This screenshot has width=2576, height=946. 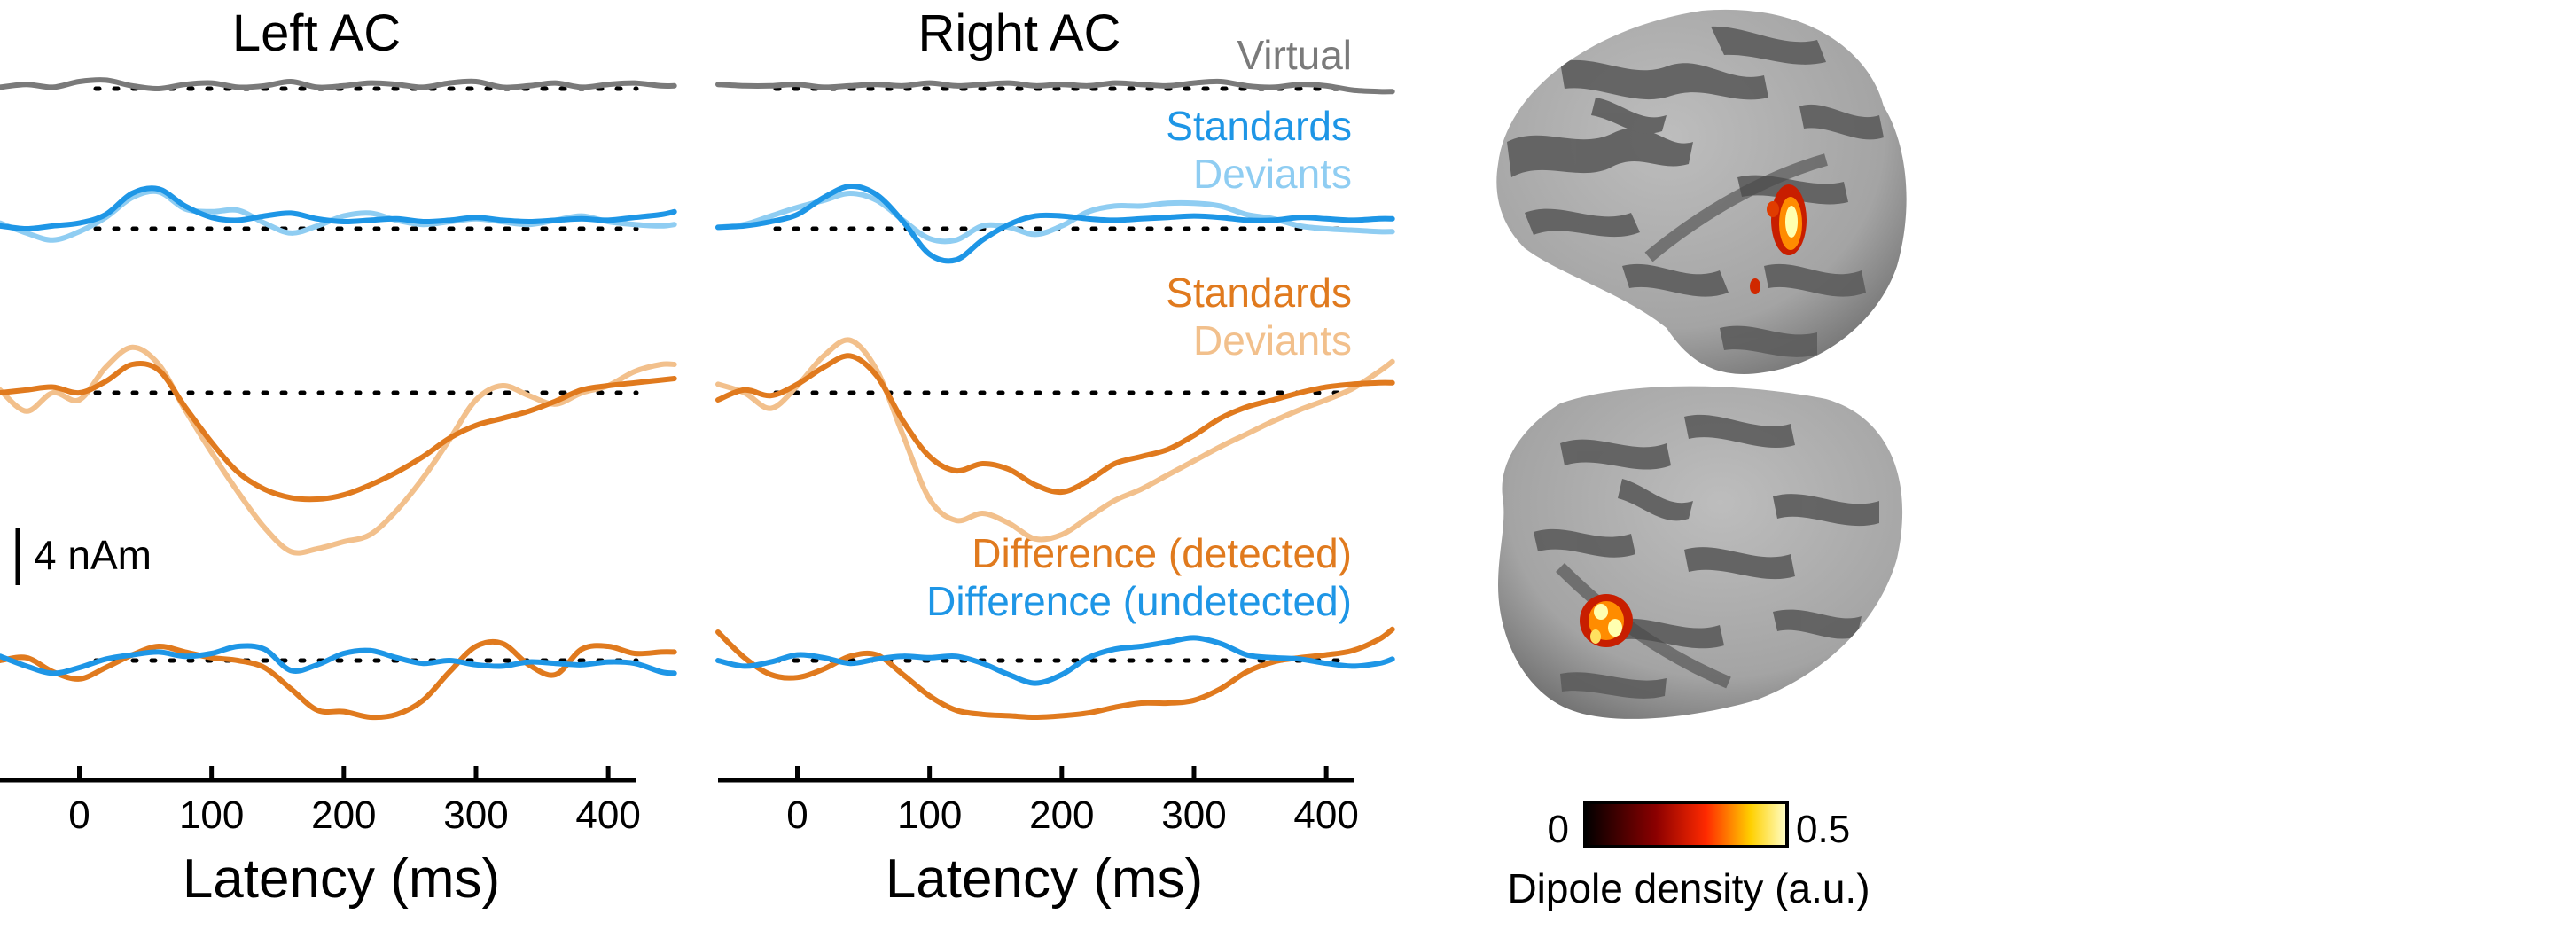 What do you see at coordinates (338, 679) in the screenshot?
I see `left-difference-trace-difference-detected` at bounding box center [338, 679].